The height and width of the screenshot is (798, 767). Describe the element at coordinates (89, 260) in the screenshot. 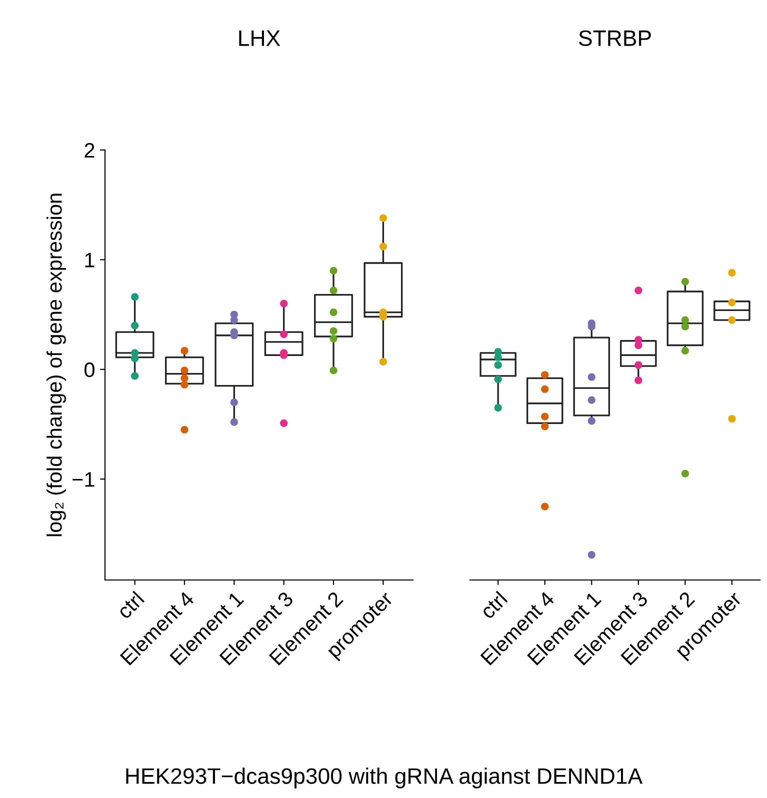

I see `y-tick-label: 1` at that location.